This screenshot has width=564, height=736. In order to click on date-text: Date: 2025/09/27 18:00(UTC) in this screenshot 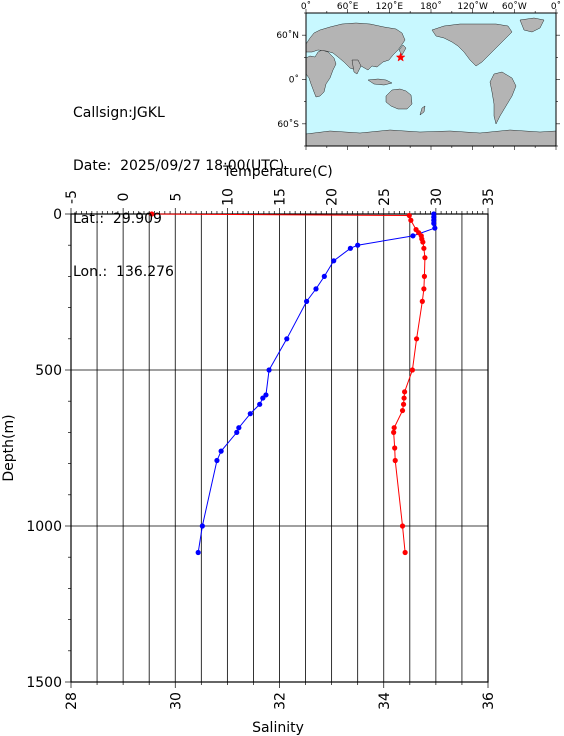, I will do `click(179, 166)`.